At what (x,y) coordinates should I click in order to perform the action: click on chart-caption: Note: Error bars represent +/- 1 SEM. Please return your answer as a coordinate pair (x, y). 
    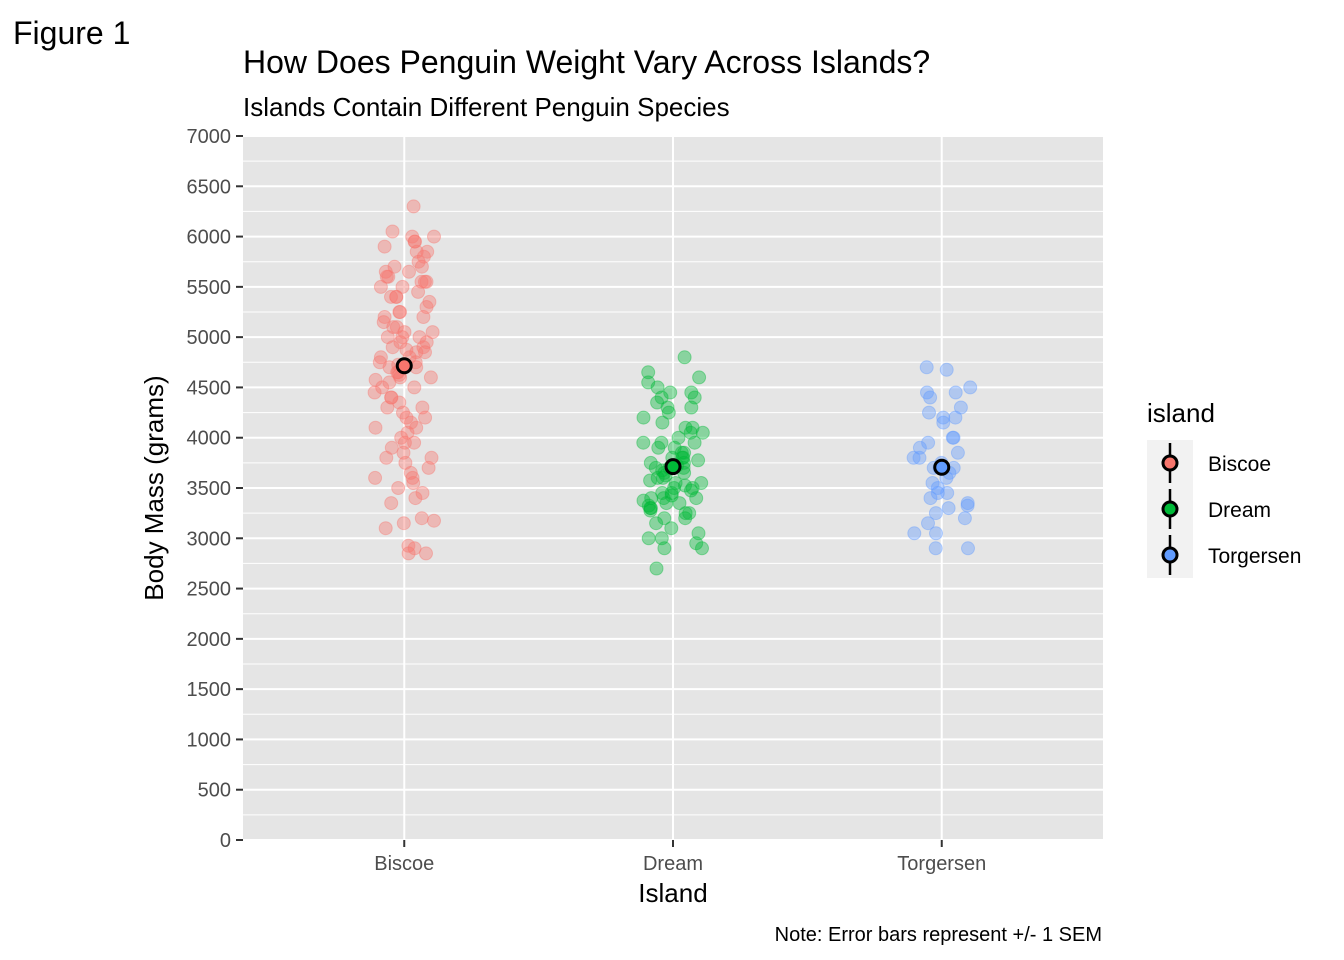
    Looking at the image, I should click on (938, 935).